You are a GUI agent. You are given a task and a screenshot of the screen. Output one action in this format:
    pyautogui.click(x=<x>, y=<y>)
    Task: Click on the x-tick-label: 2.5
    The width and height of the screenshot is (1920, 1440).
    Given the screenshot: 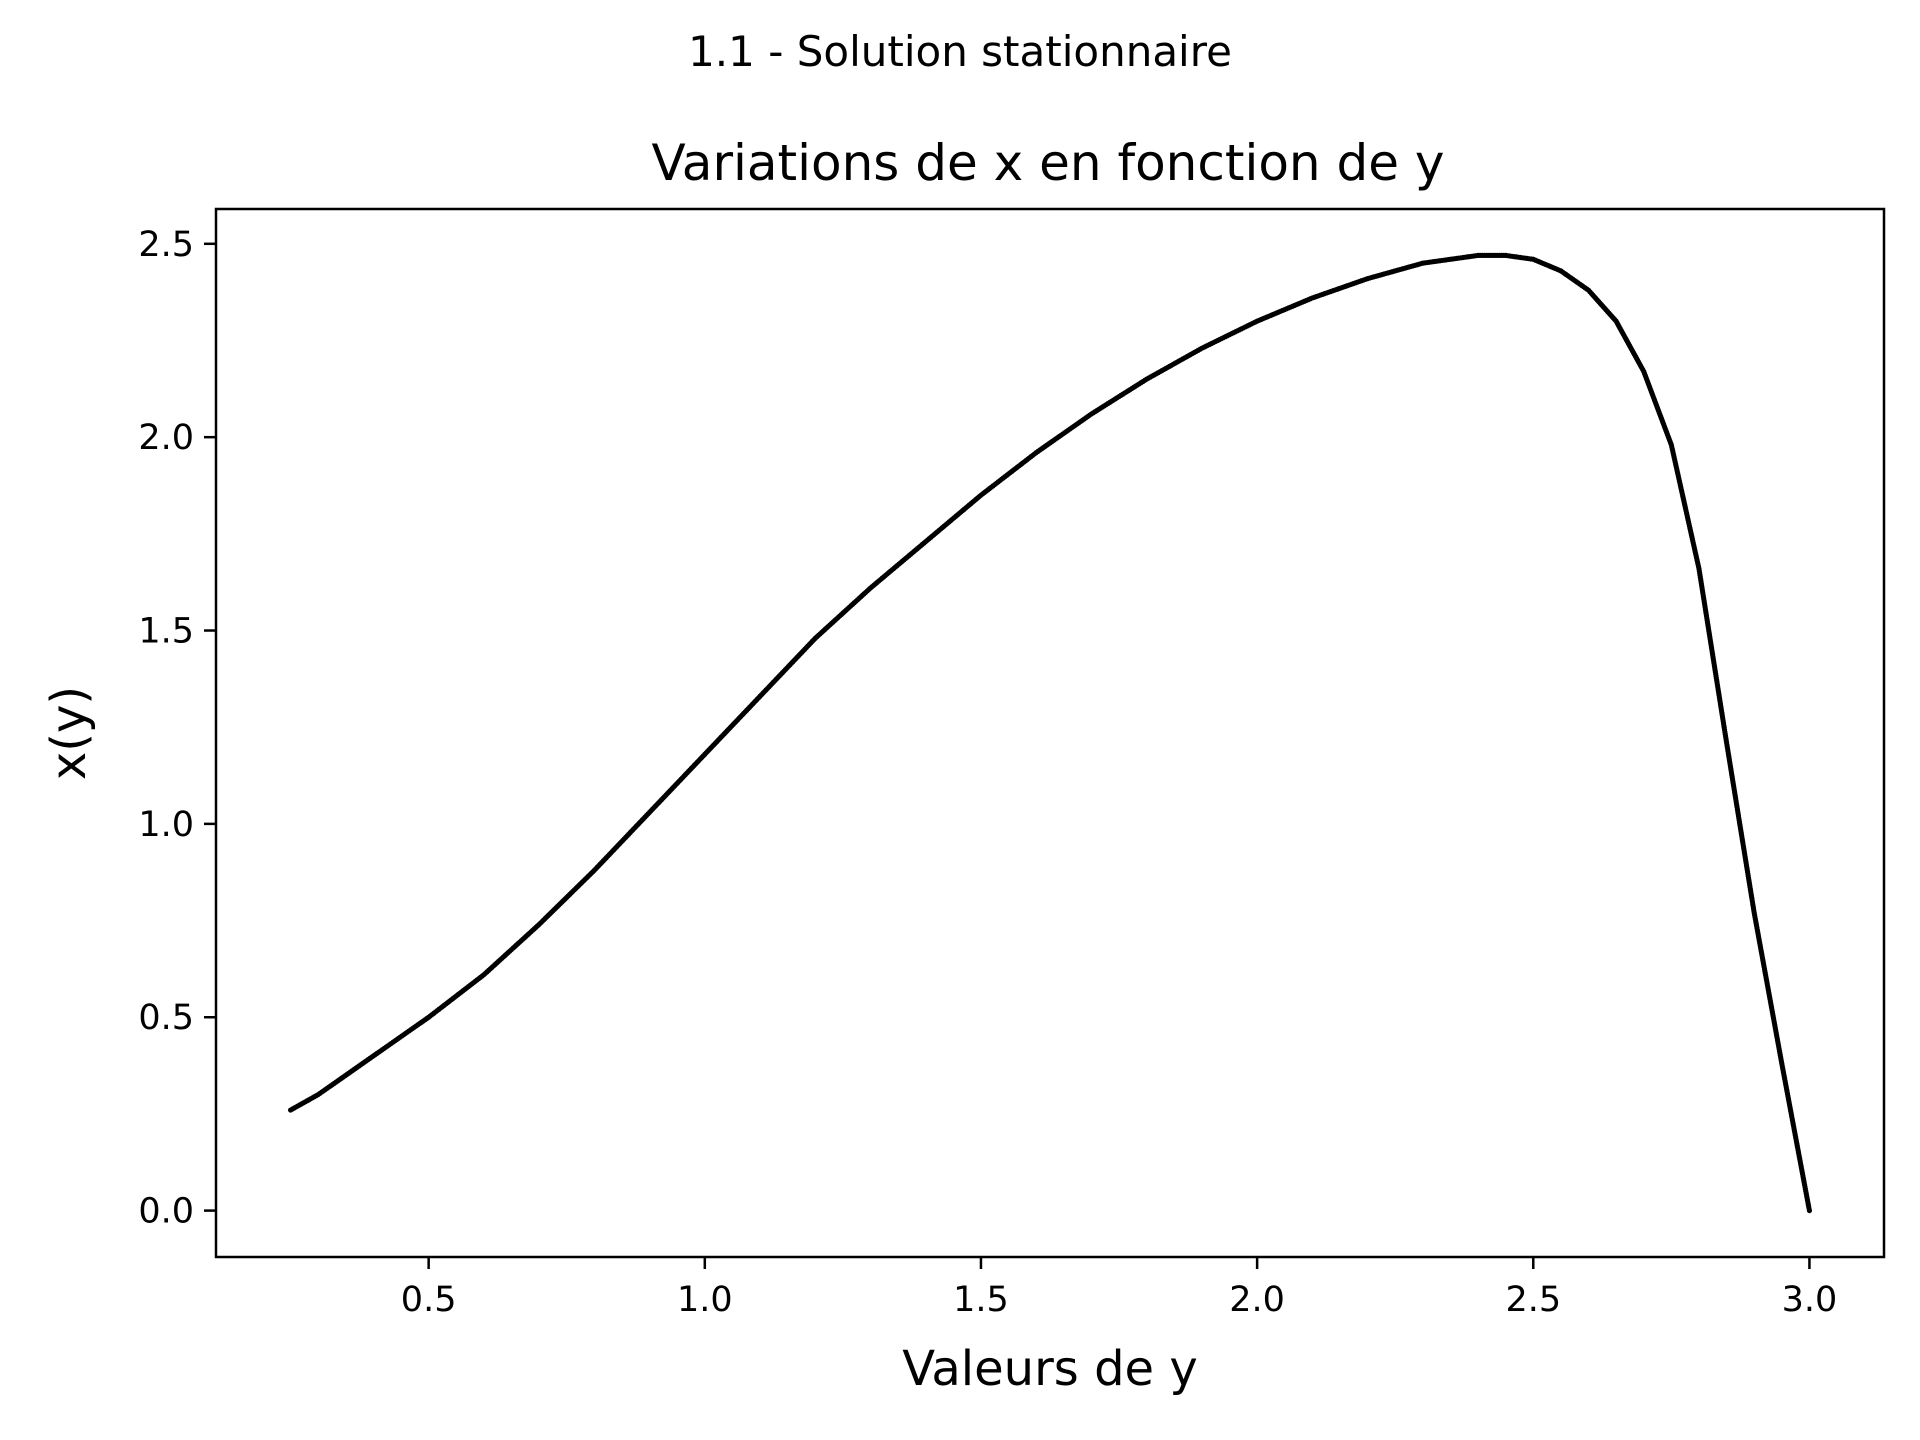 What is the action you would take?
    pyautogui.click(x=1533, y=1300)
    